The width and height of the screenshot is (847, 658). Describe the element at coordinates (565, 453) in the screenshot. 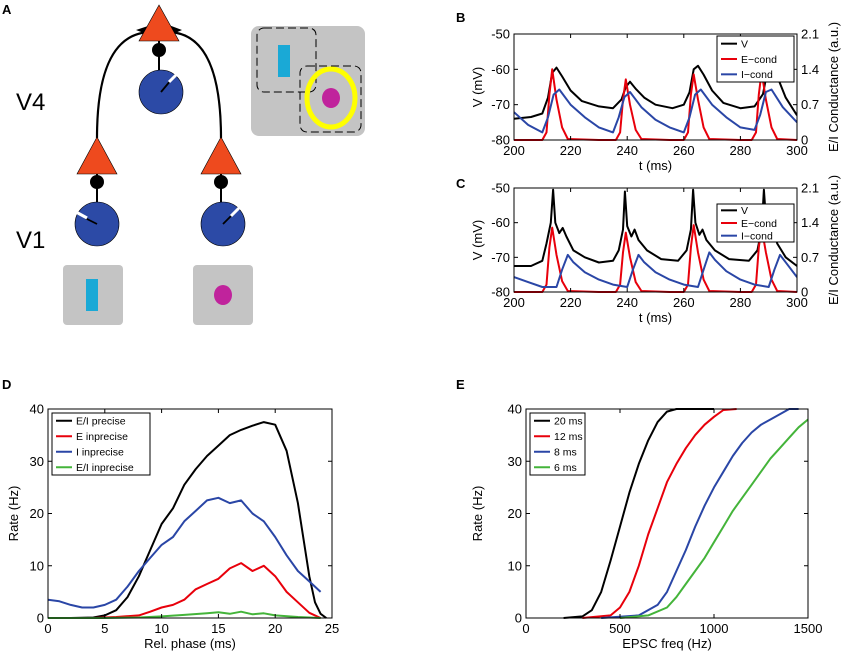

I see `legend-entry: 8 ms` at that location.